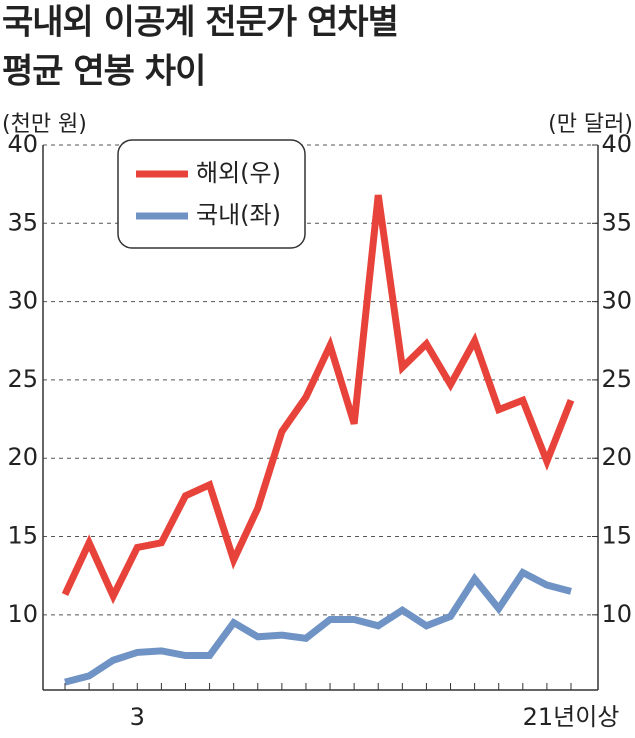  What do you see at coordinates (616, 379) in the screenshot?
I see `y2-tick-label: 25` at bounding box center [616, 379].